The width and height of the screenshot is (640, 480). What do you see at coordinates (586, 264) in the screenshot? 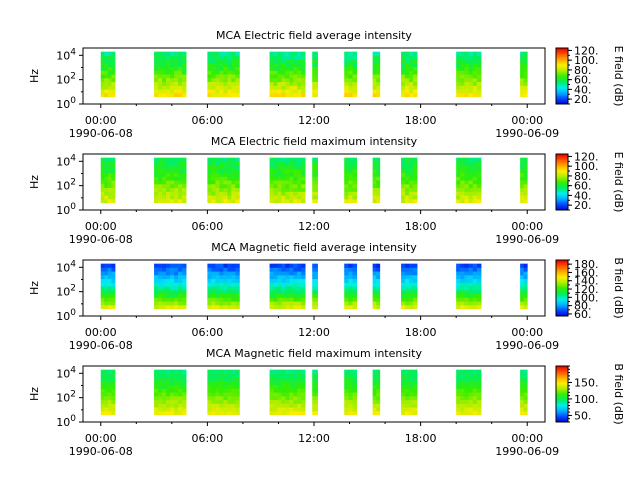
I see `colorbar-tick-label: 180.` at bounding box center [586, 264].